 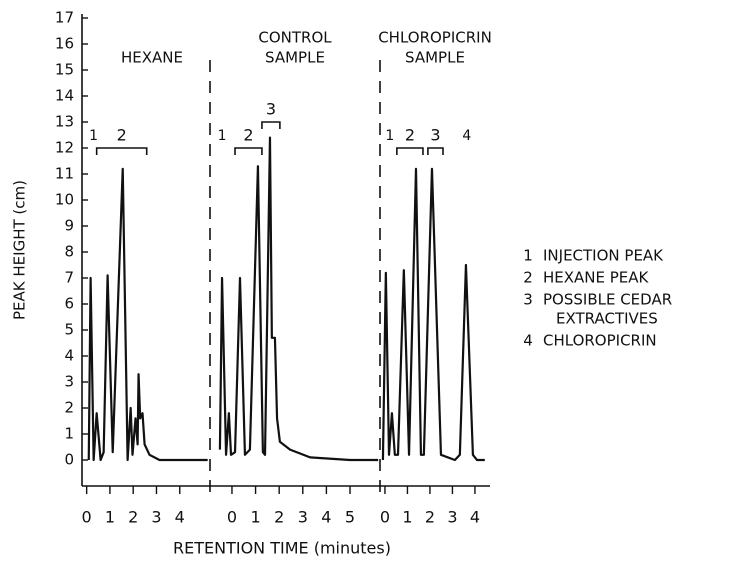 What do you see at coordinates (69, 356) in the screenshot?
I see `y-tick-label: 4` at bounding box center [69, 356].